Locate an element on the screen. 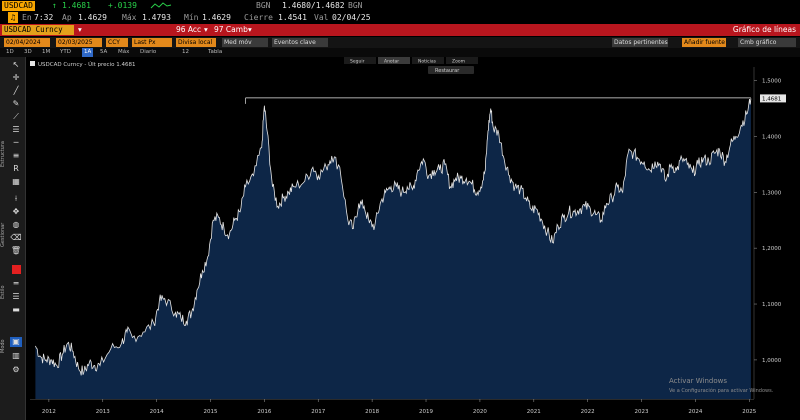 Image resolution: width=800 pixels, height=420 pixels. period-button-1: 3D is located at coordinates (28, 52).